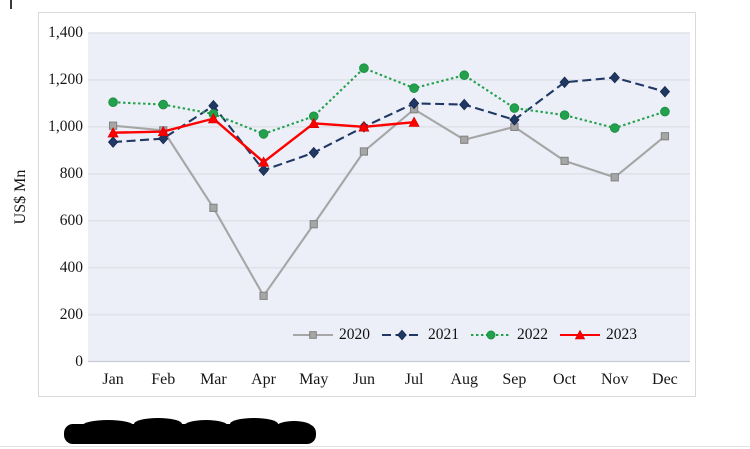 The width and height of the screenshot is (750, 449). What do you see at coordinates (71, 220) in the screenshot?
I see `y-tick-label: 600` at bounding box center [71, 220].